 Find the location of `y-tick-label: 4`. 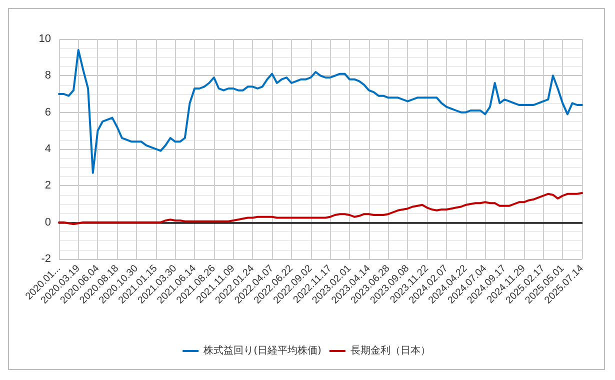

y-tick-label: 4 is located at coordinates (47, 149).